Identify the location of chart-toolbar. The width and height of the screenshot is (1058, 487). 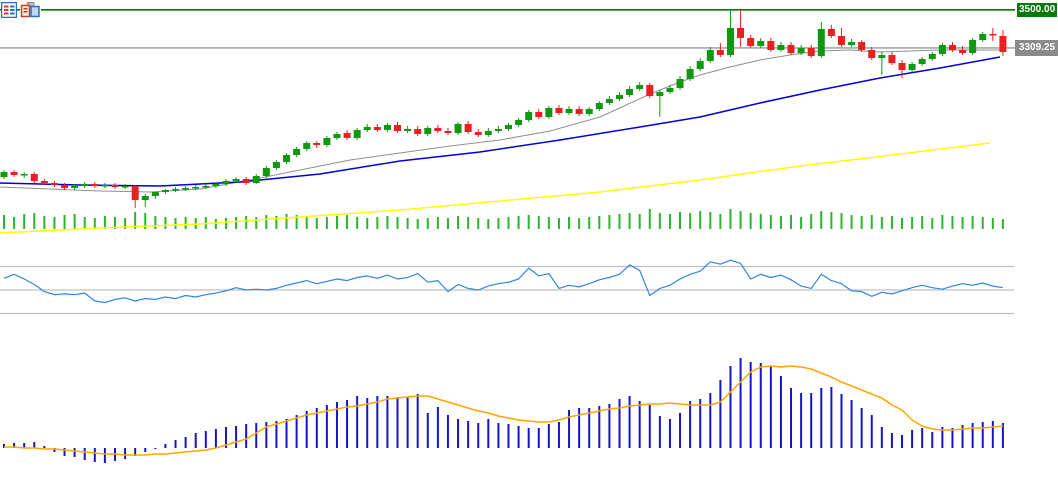
(21, 10).